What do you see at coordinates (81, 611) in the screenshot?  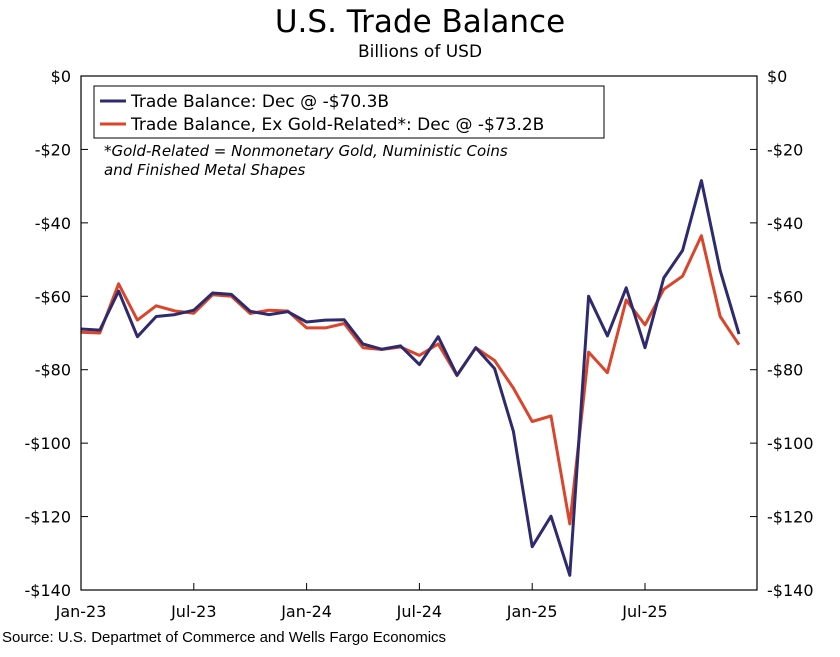 I see `xtick-label: Jan-23` at bounding box center [81, 611].